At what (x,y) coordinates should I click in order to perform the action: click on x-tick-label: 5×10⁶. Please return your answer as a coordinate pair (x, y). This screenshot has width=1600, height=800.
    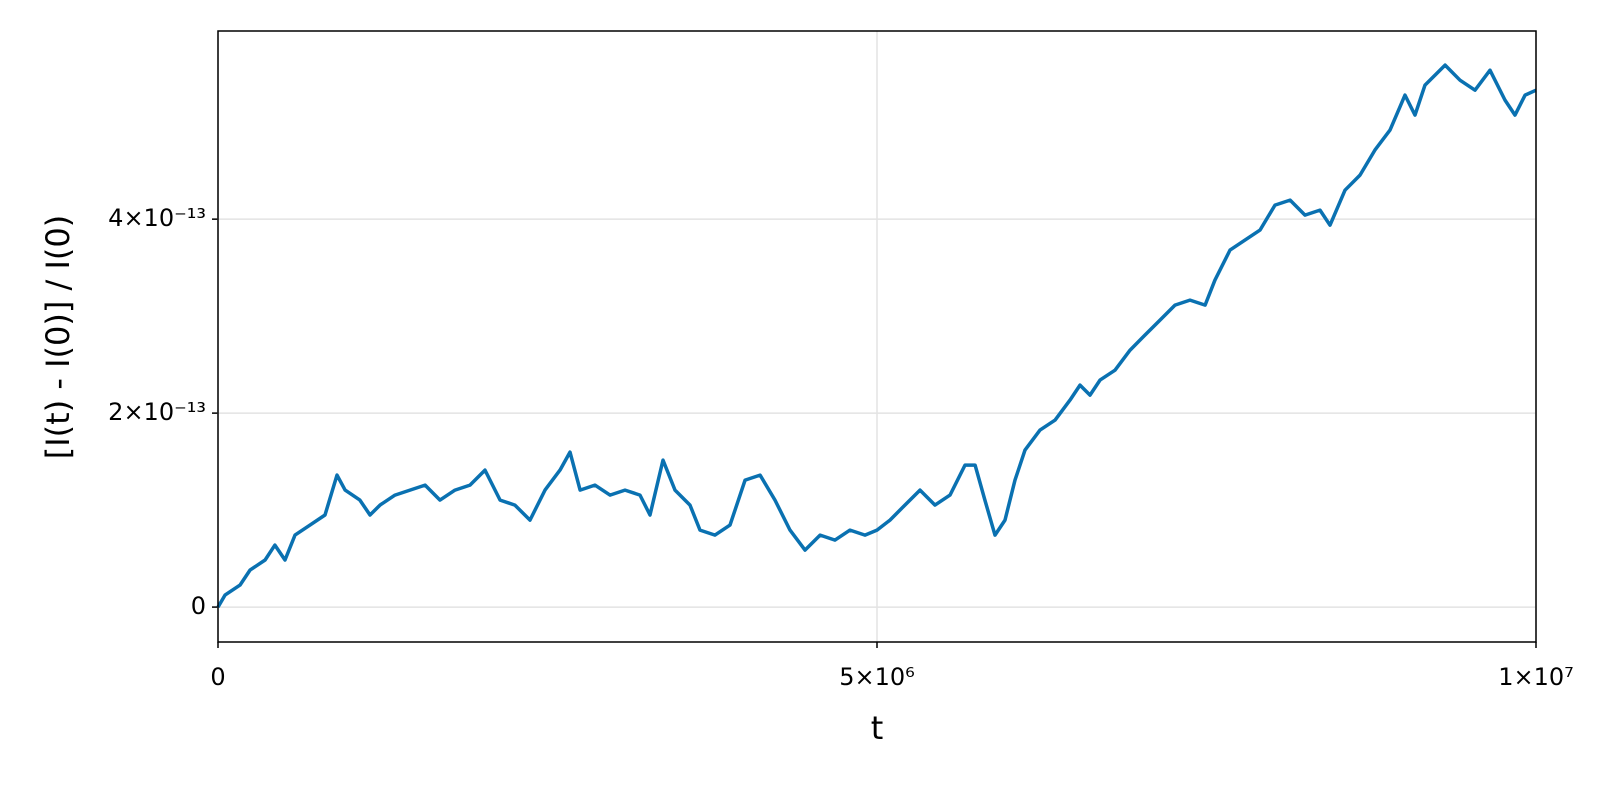
    Looking at the image, I should click on (877, 677).